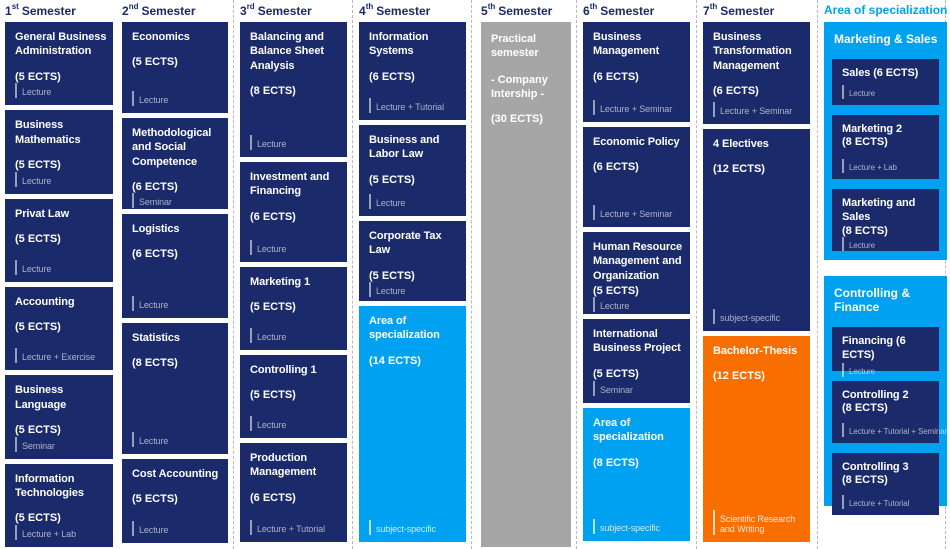 This screenshot has width=950, height=549. I want to click on course-title: Privat Law, so click(42, 213).